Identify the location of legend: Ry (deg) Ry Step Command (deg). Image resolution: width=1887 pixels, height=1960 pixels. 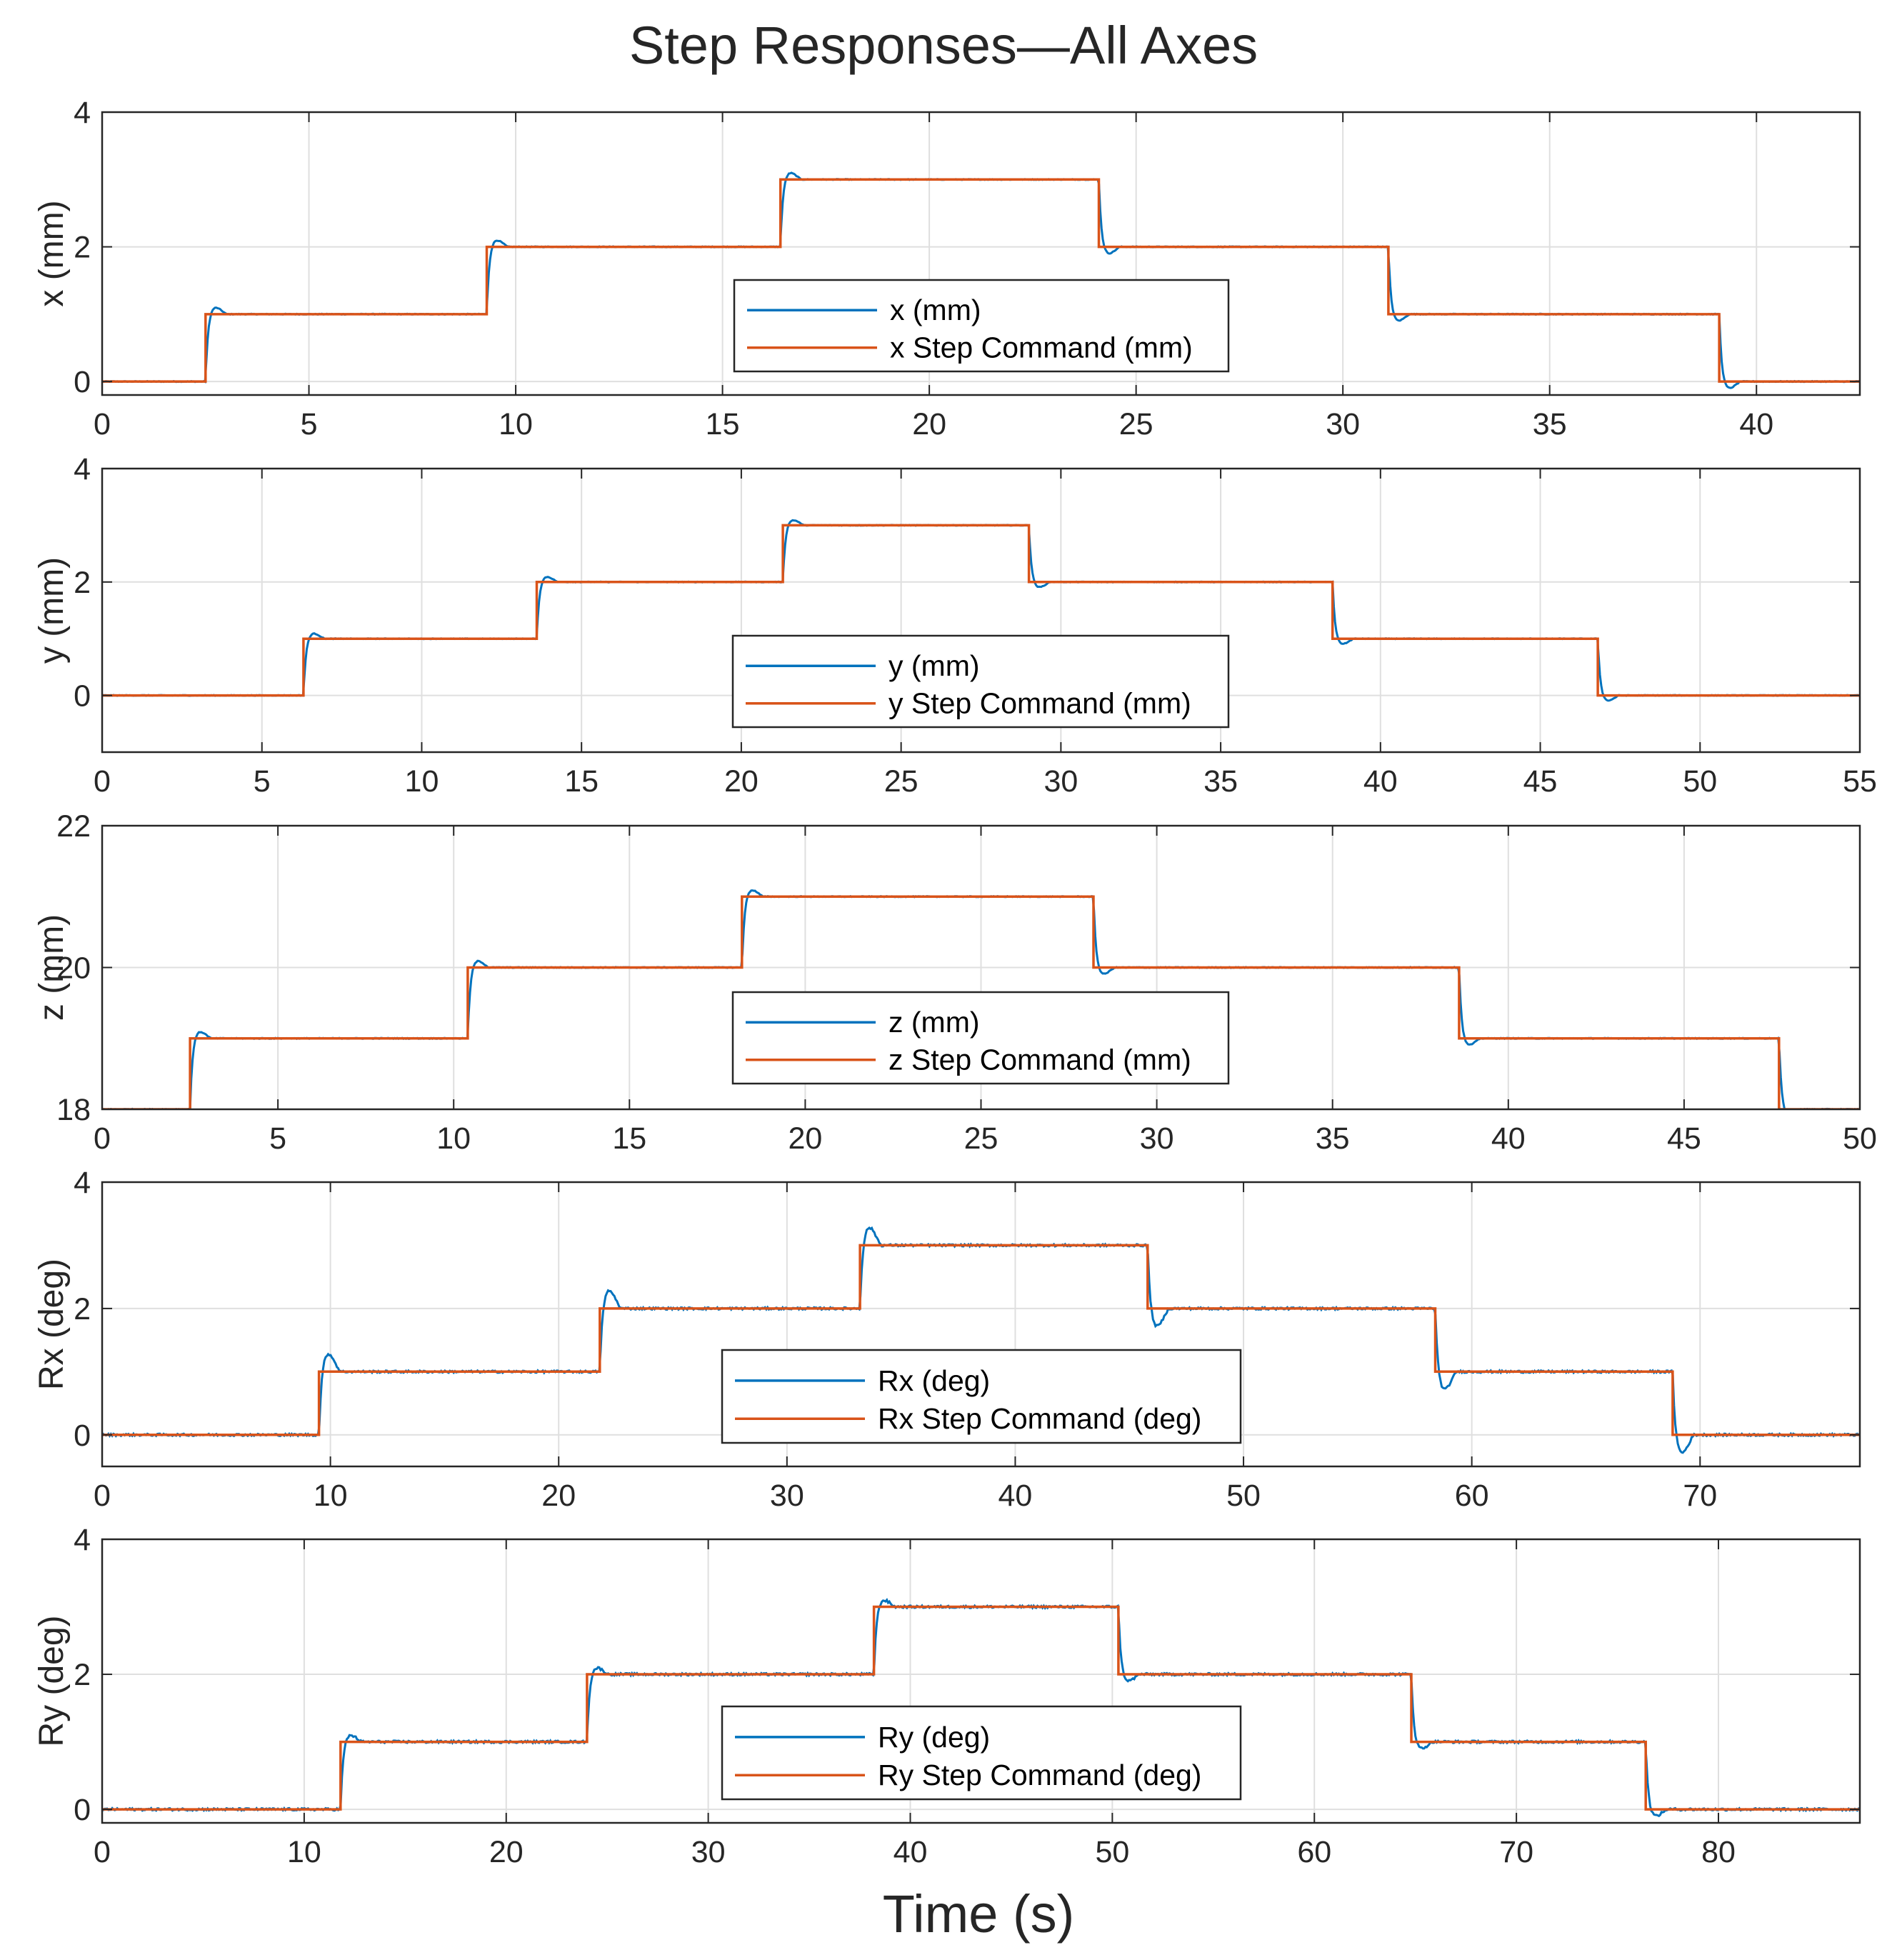
(982, 1753).